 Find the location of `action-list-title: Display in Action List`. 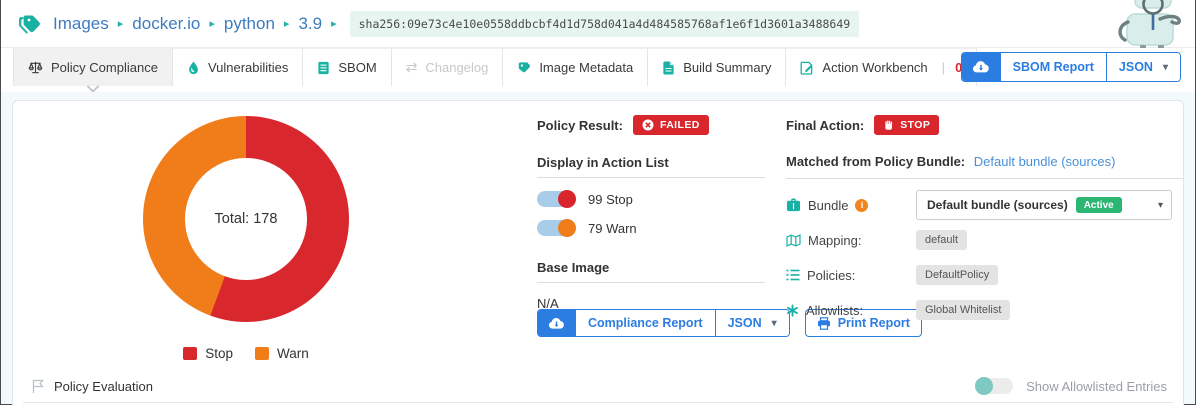

action-list-title: Display in Action List is located at coordinates (651, 166).